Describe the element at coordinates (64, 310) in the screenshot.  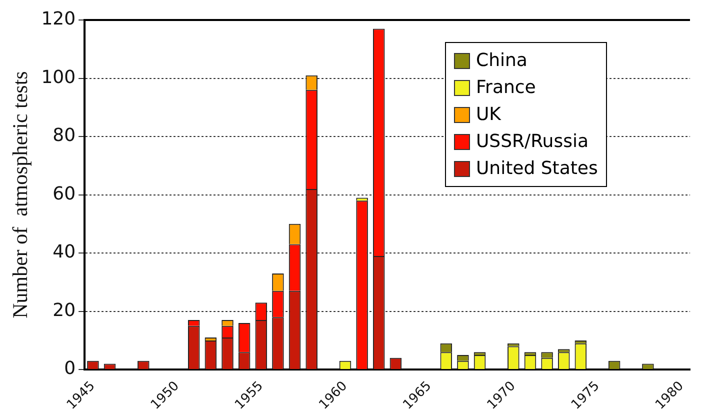
I see `y-tick-label: 20` at that location.